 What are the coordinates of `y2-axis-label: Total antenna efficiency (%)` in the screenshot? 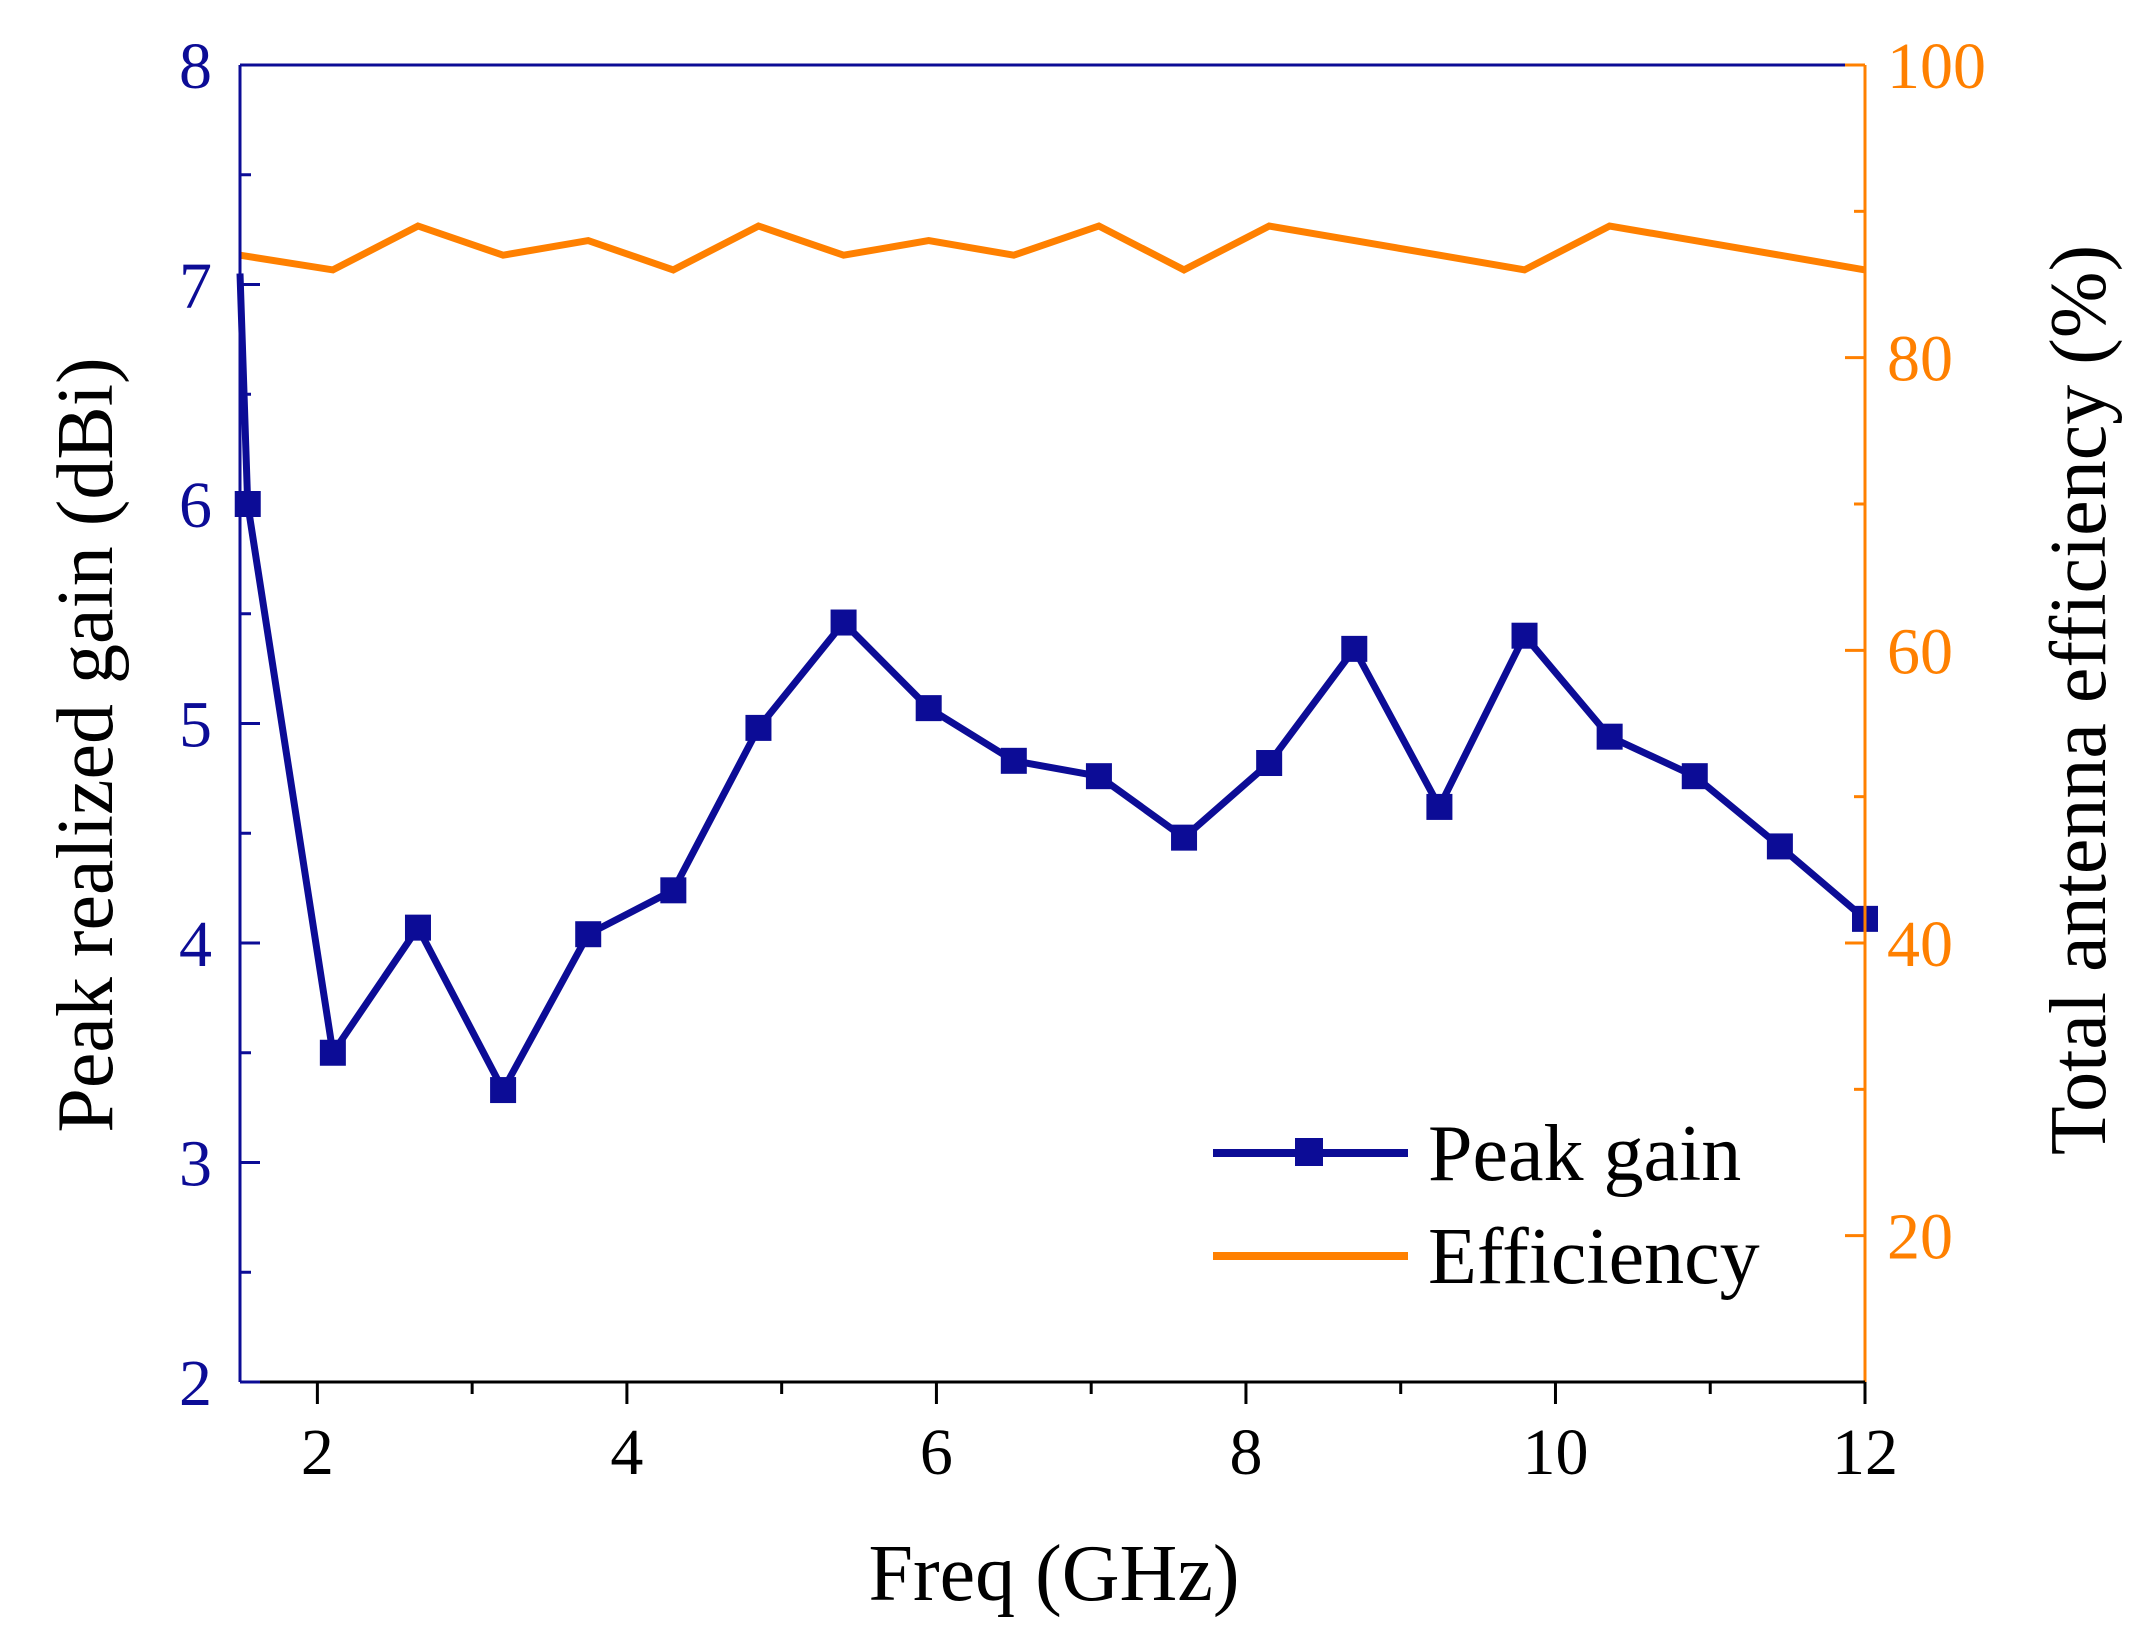 It's located at (2079, 700).